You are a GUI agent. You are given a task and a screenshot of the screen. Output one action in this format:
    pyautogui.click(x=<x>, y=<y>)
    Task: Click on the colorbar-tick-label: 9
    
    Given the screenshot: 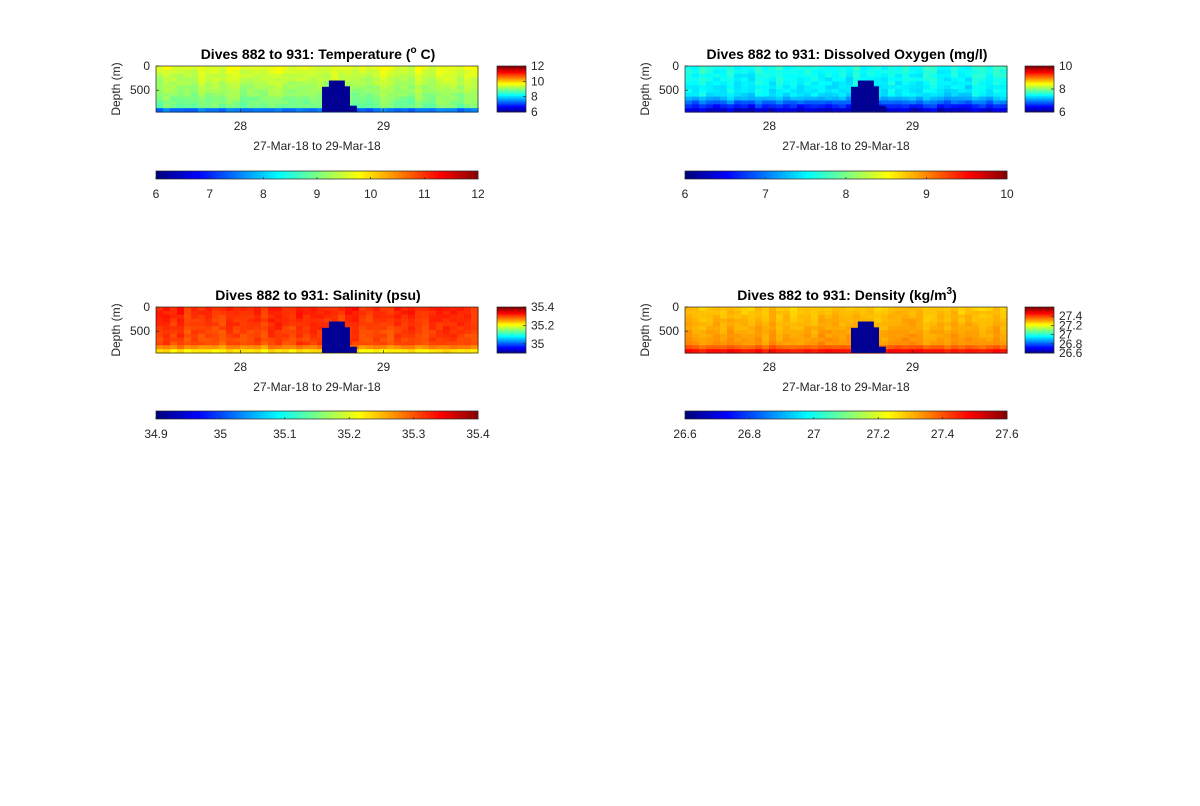 What is the action you would take?
    pyautogui.click(x=926, y=194)
    